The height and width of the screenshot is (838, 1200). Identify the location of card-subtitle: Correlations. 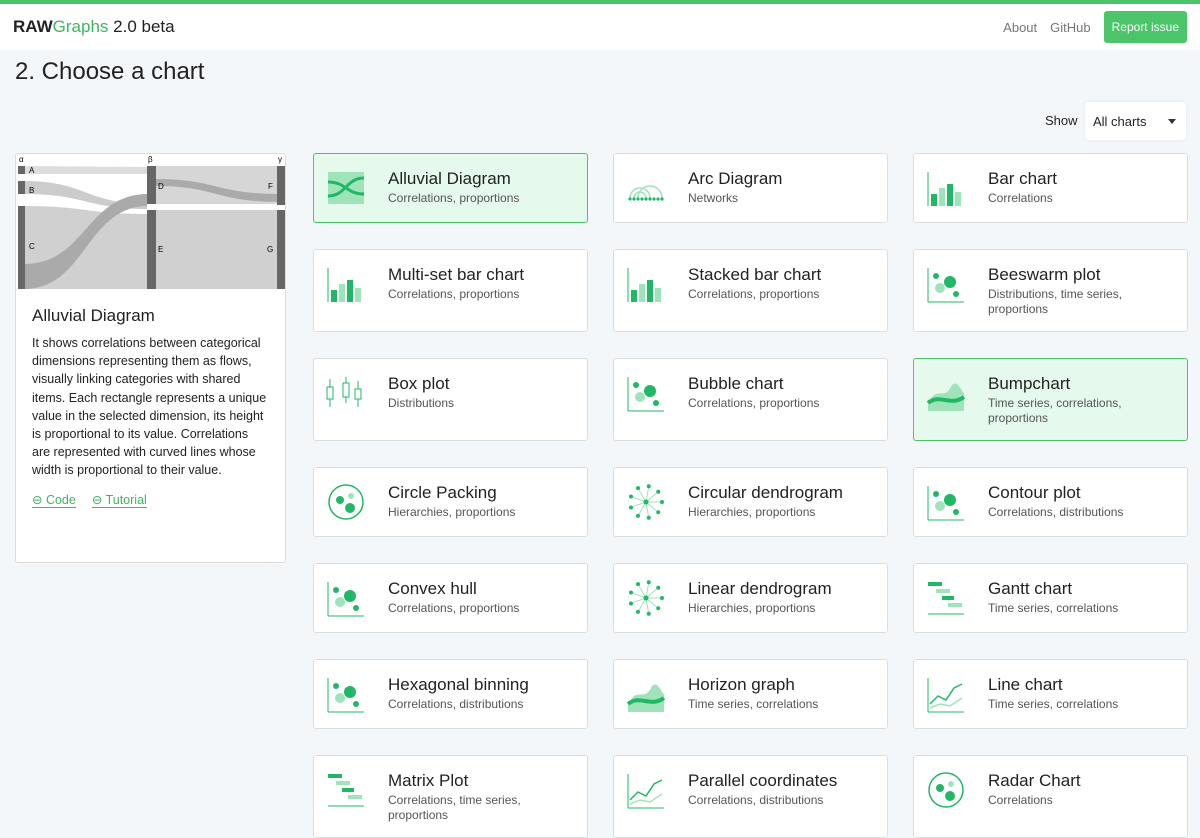
(1020, 800).